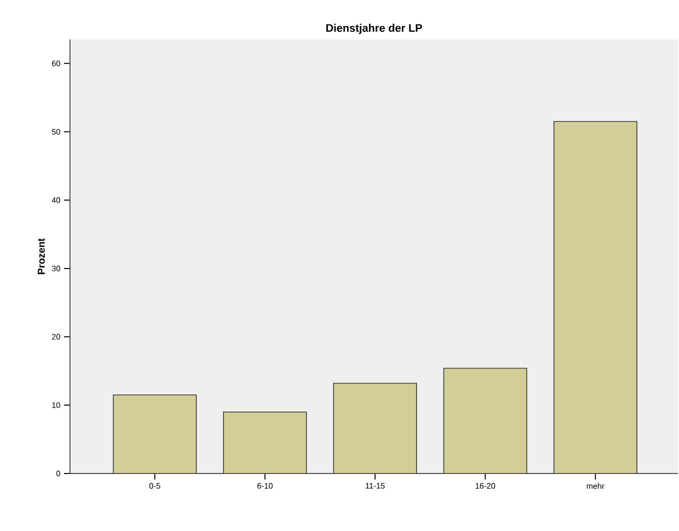 The height and width of the screenshot is (531, 679). What do you see at coordinates (41, 256) in the screenshot?
I see `y-axis-title: Prozent` at bounding box center [41, 256].